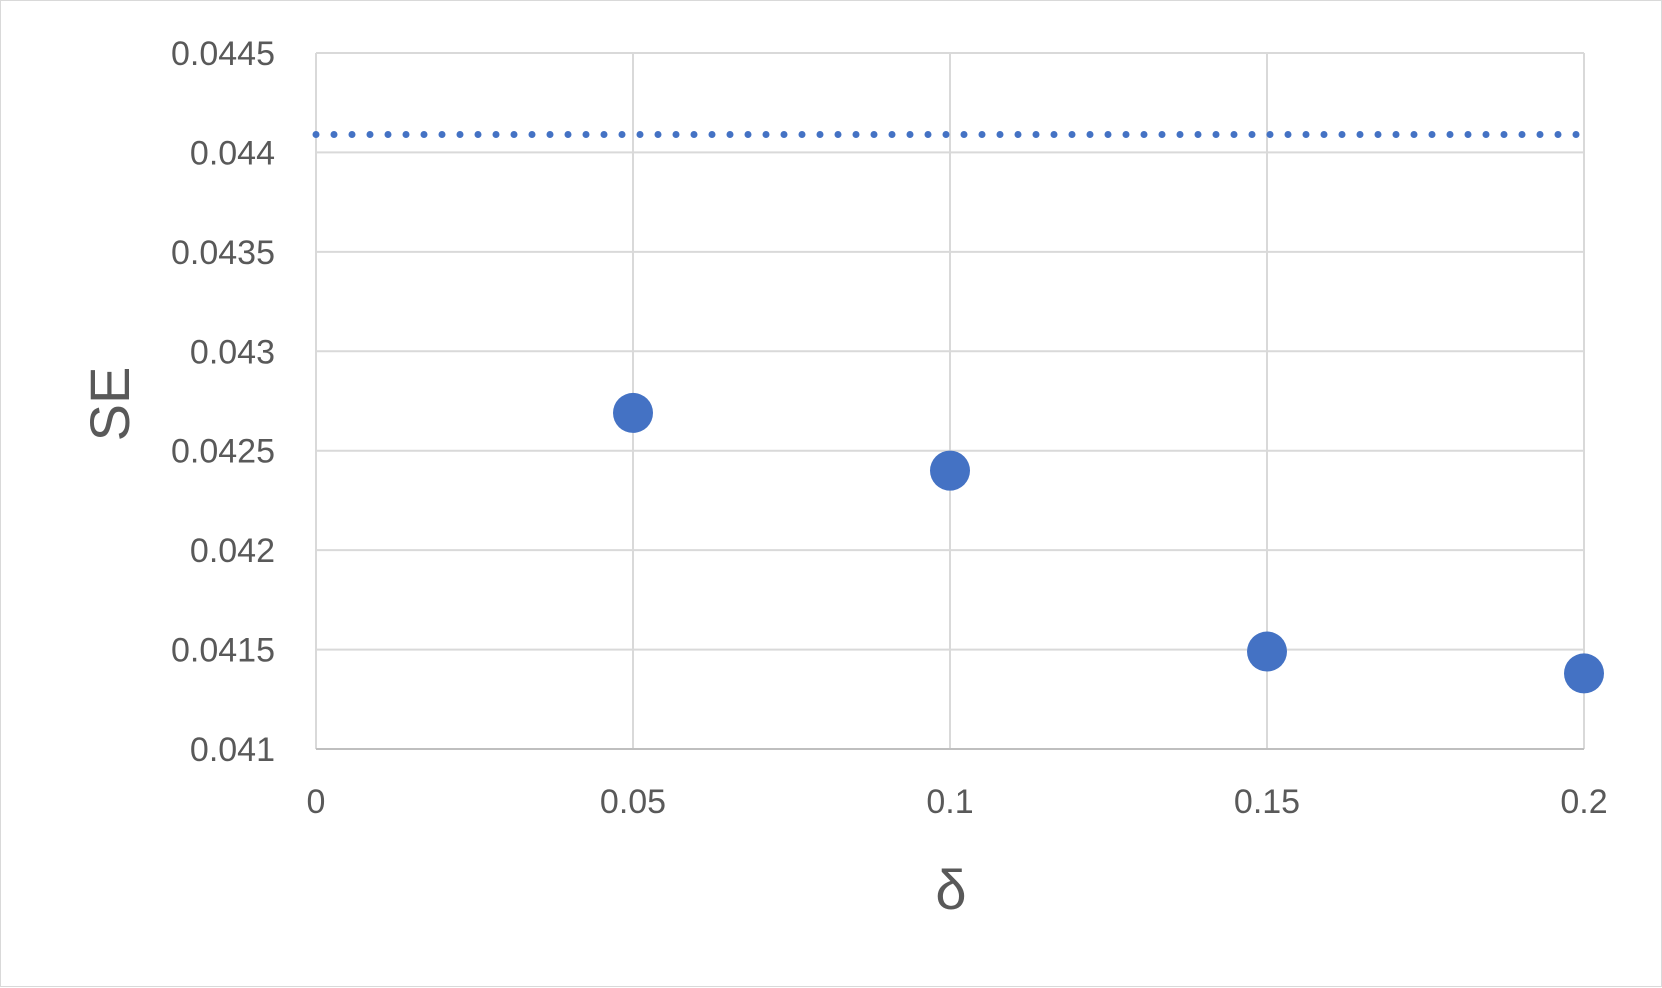 The width and height of the screenshot is (1662, 988). What do you see at coordinates (223, 452) in the screenshot?
I see `y-tick-label: 0.0425` at bounding box center [223, 452].